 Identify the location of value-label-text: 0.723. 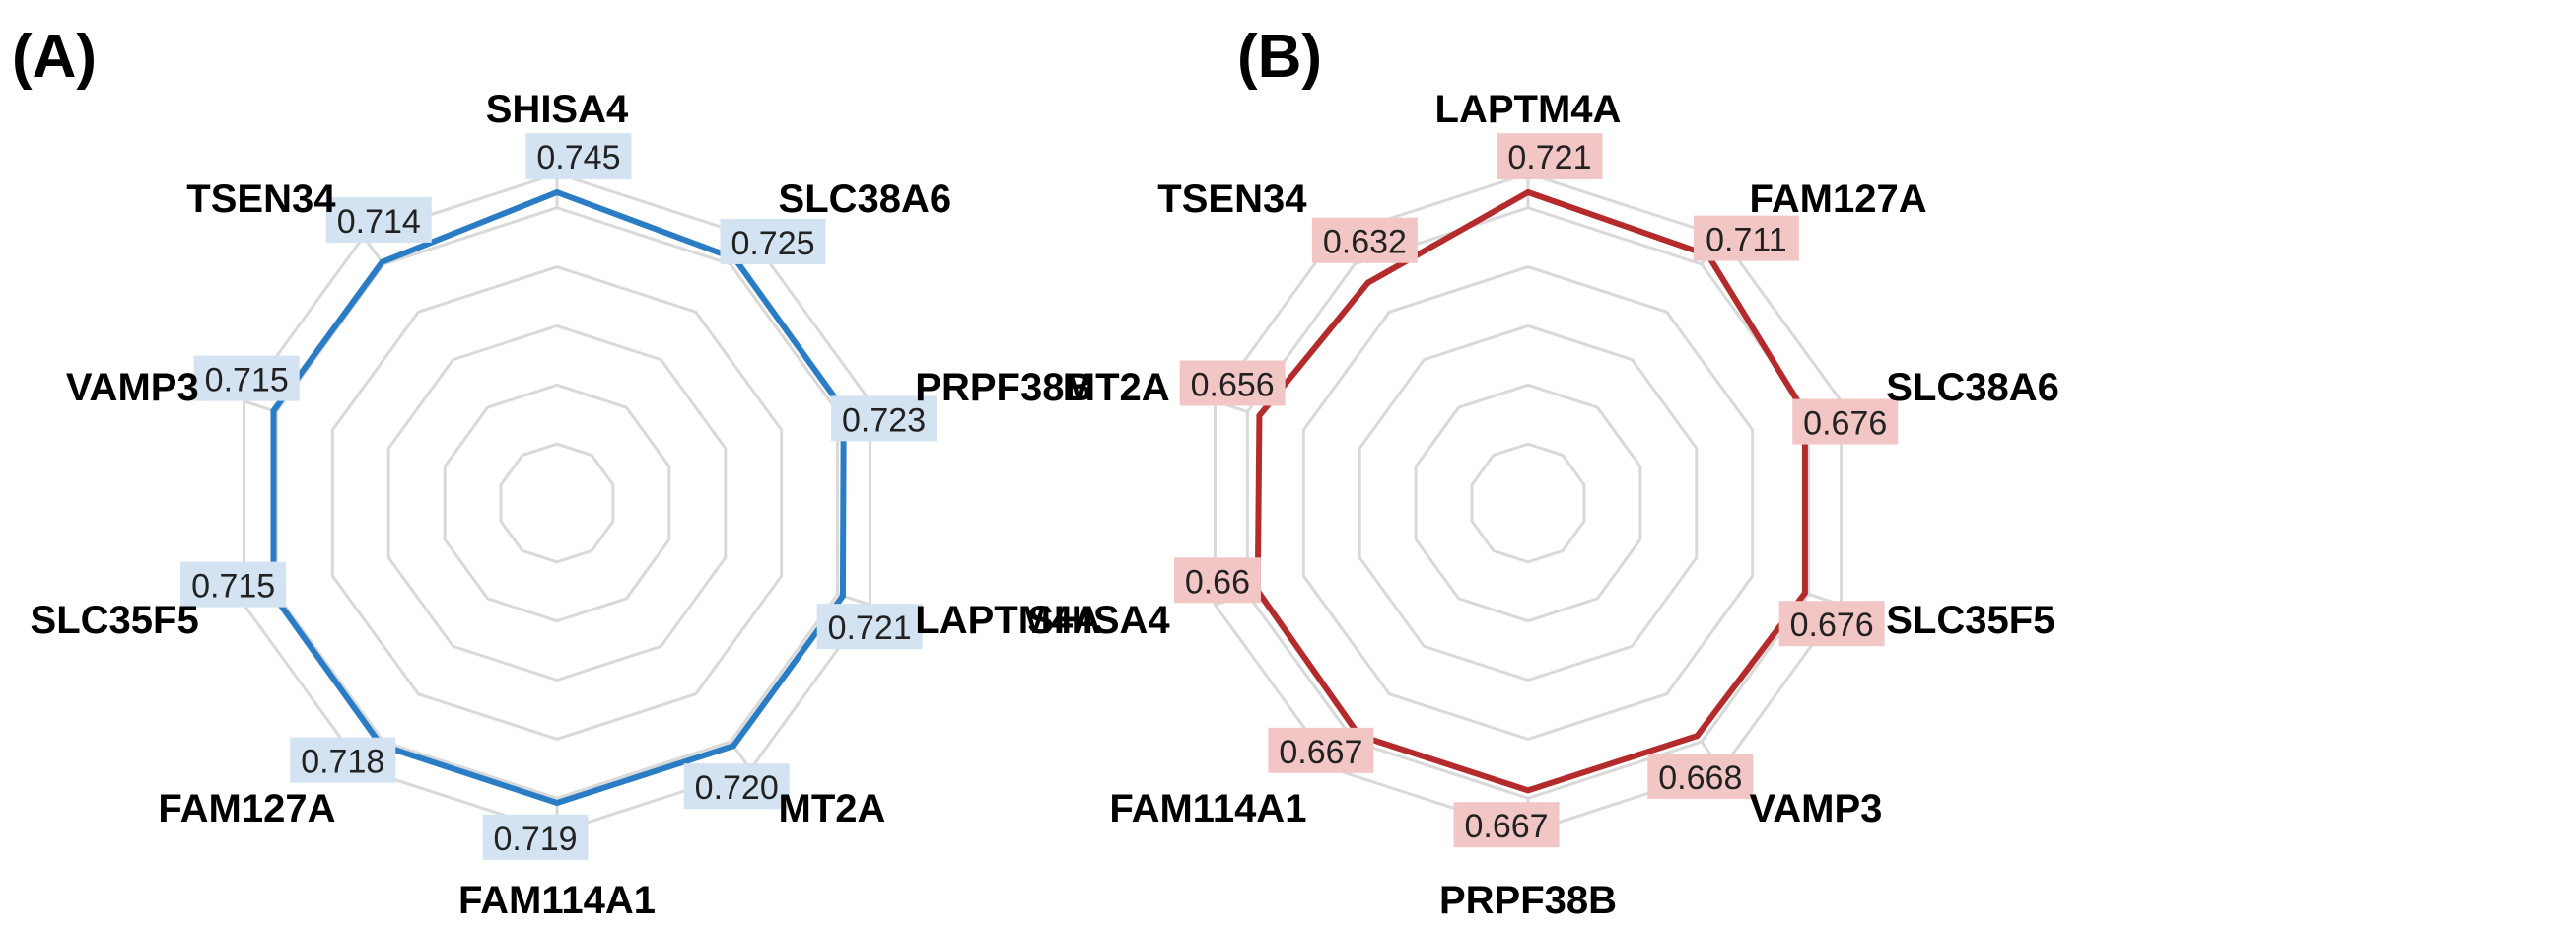
(884, 420).